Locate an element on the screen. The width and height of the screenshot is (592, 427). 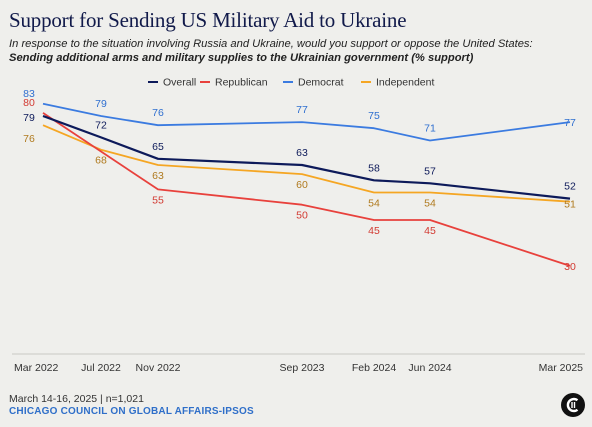
legend-label-democrat: Democrat is located at coordinates (321, 83).